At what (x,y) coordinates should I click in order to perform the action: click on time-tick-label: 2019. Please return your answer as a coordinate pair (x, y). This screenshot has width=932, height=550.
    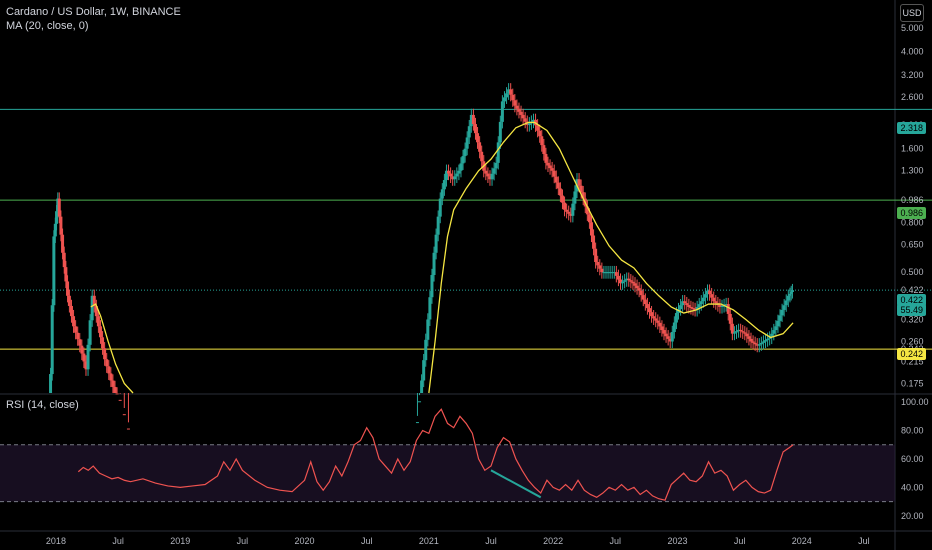
    Looking at the image, I should click on (180, 541).